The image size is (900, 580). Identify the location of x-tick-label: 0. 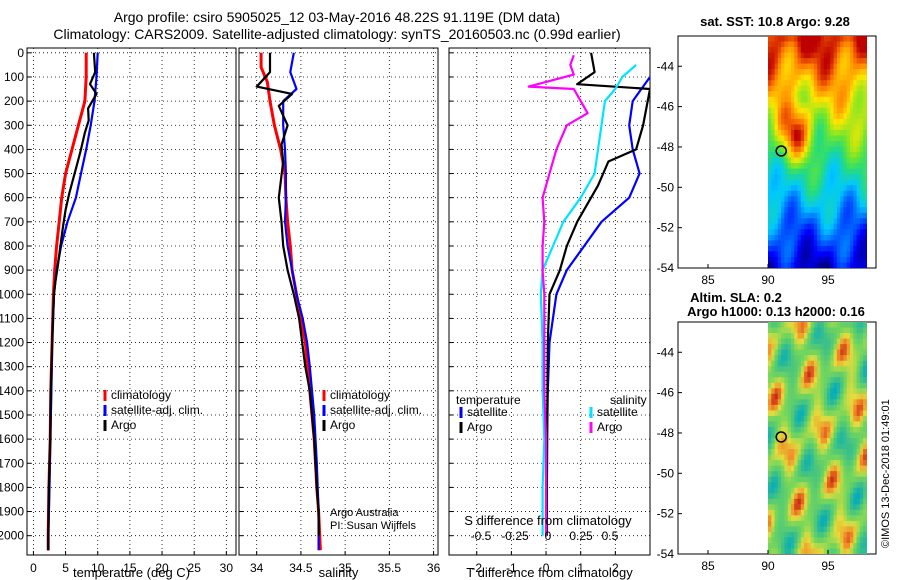
(546, 568).